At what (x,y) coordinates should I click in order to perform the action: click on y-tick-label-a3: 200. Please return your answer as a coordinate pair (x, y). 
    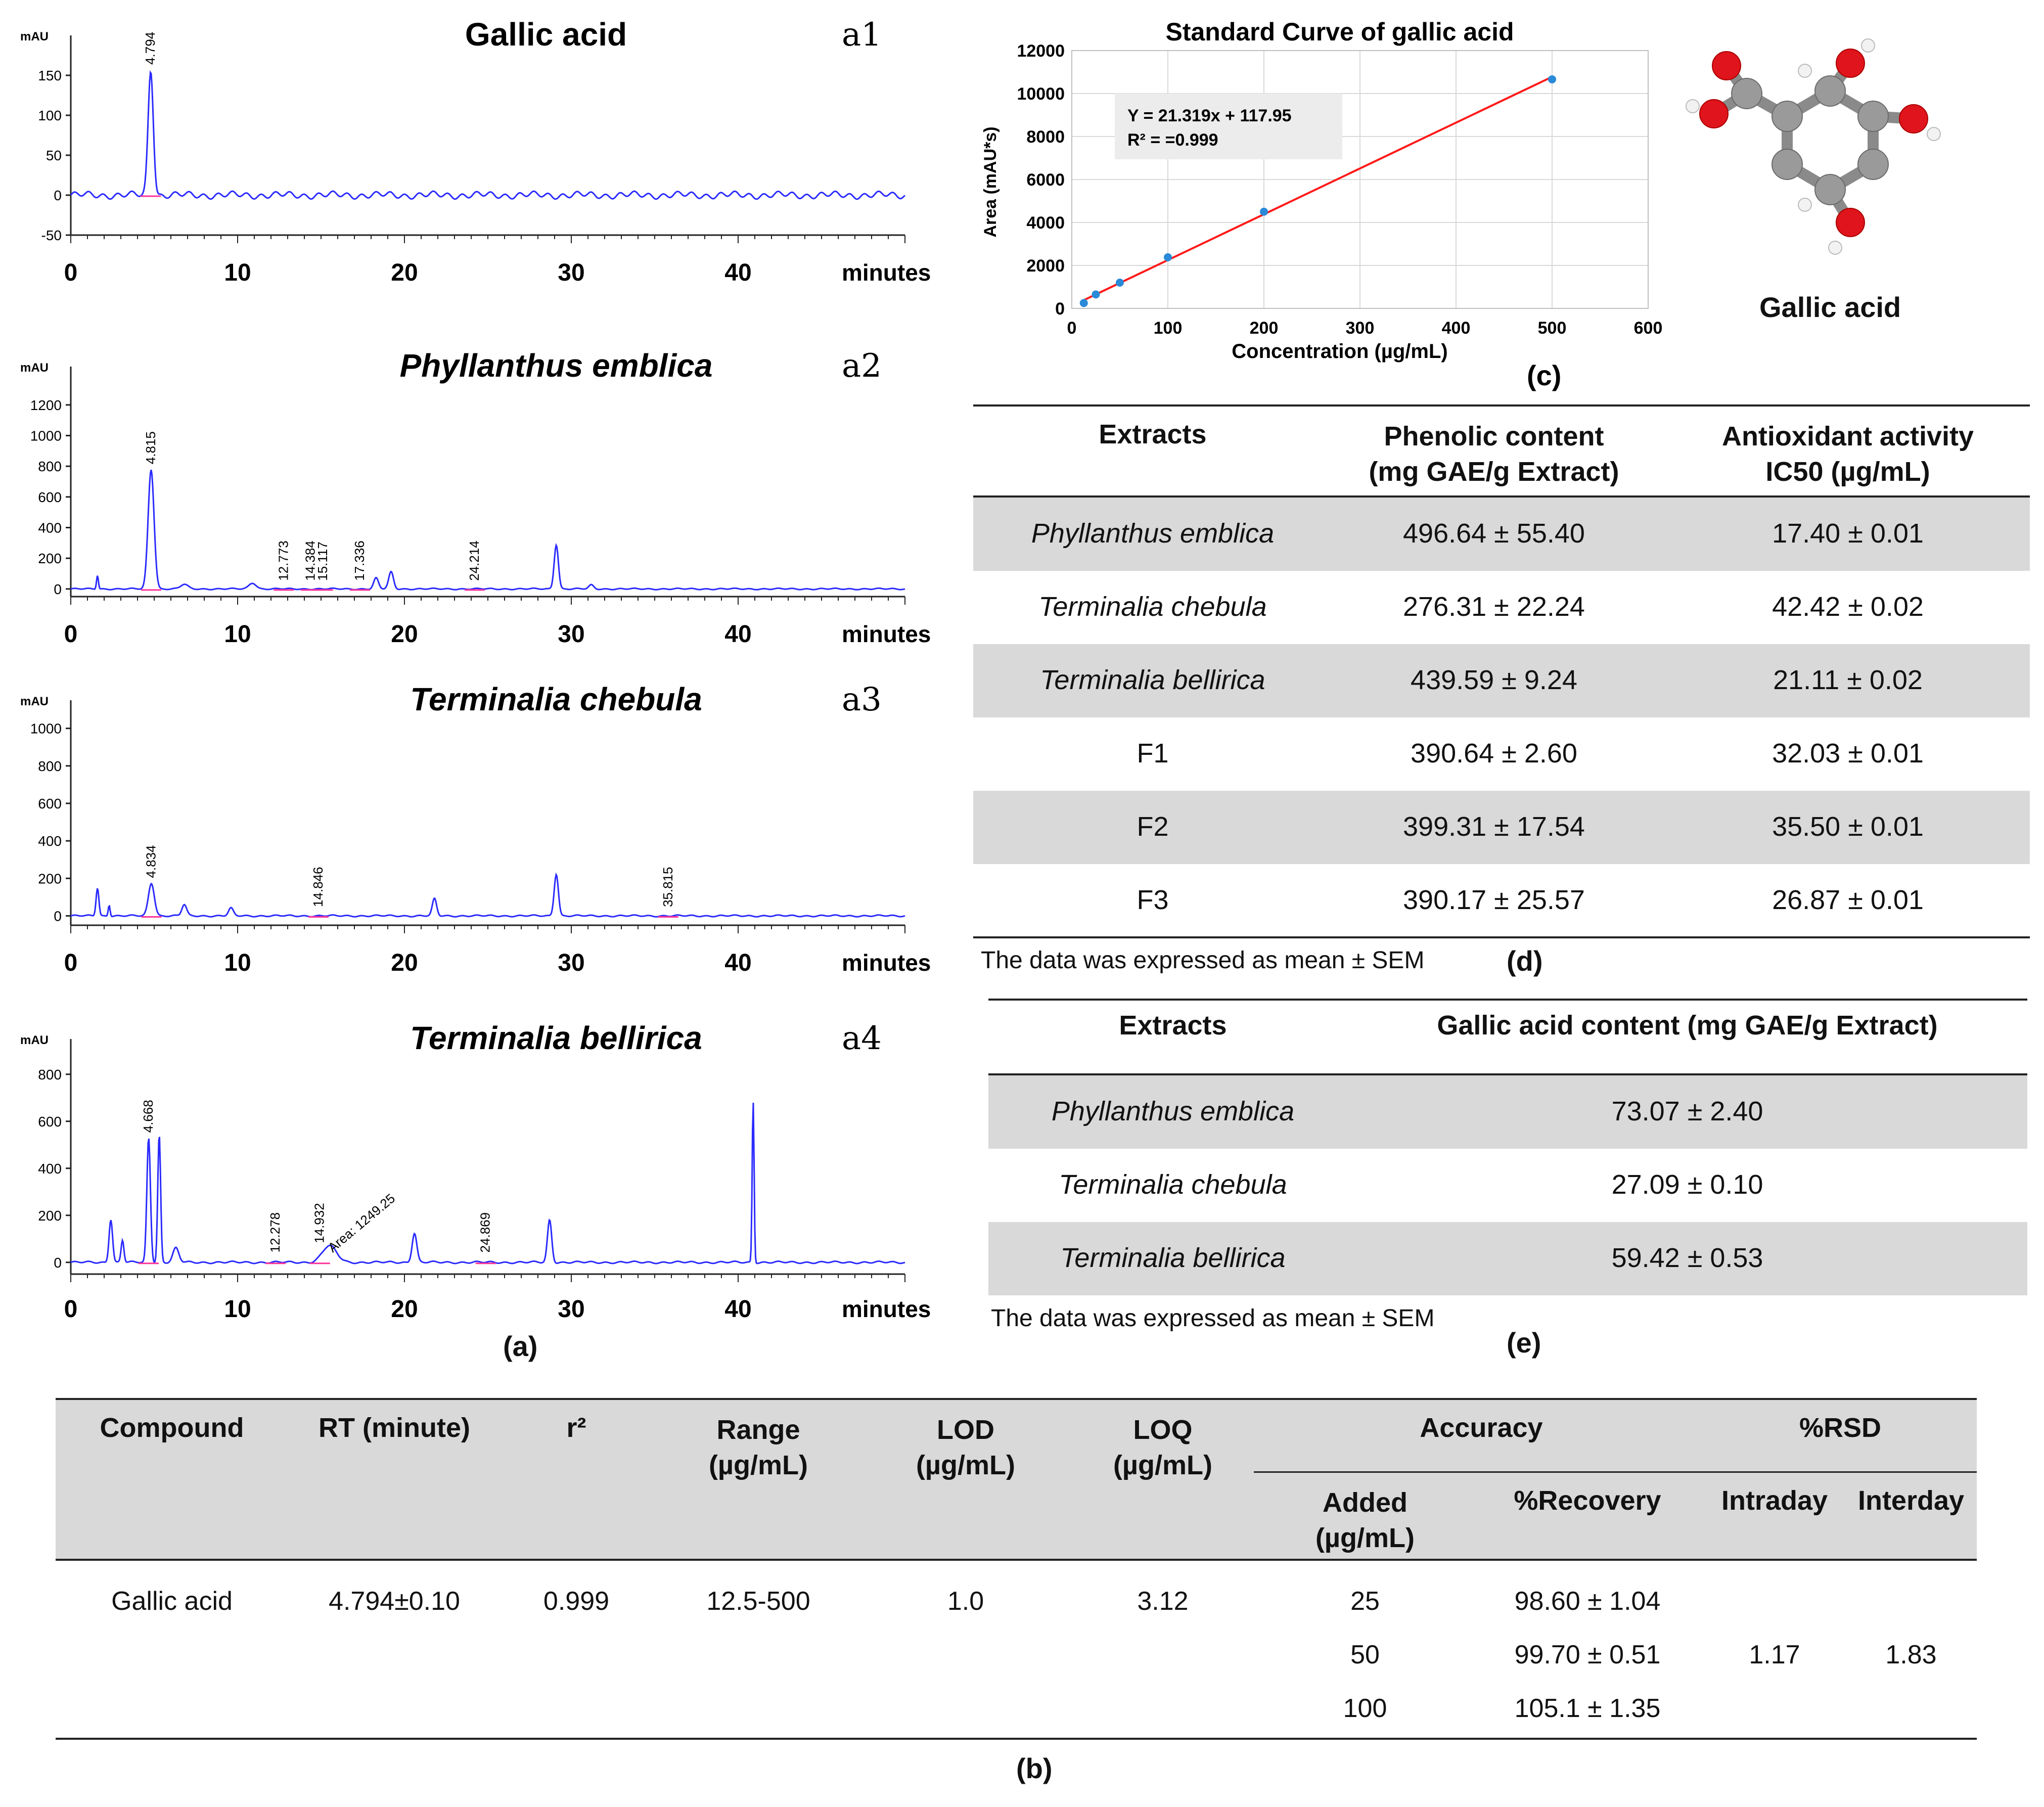
    Looking at the image, I should click on (50, 878).